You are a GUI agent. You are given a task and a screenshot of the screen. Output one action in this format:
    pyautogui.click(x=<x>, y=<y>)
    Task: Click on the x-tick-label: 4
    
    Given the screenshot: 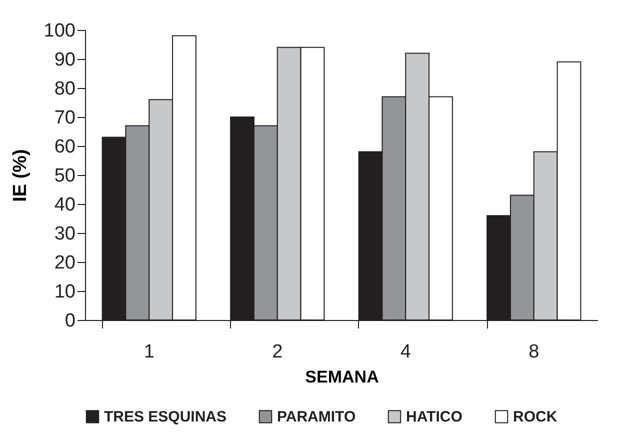 What is the action you would take?
    pyautogui.click(x=406, y=352)
    